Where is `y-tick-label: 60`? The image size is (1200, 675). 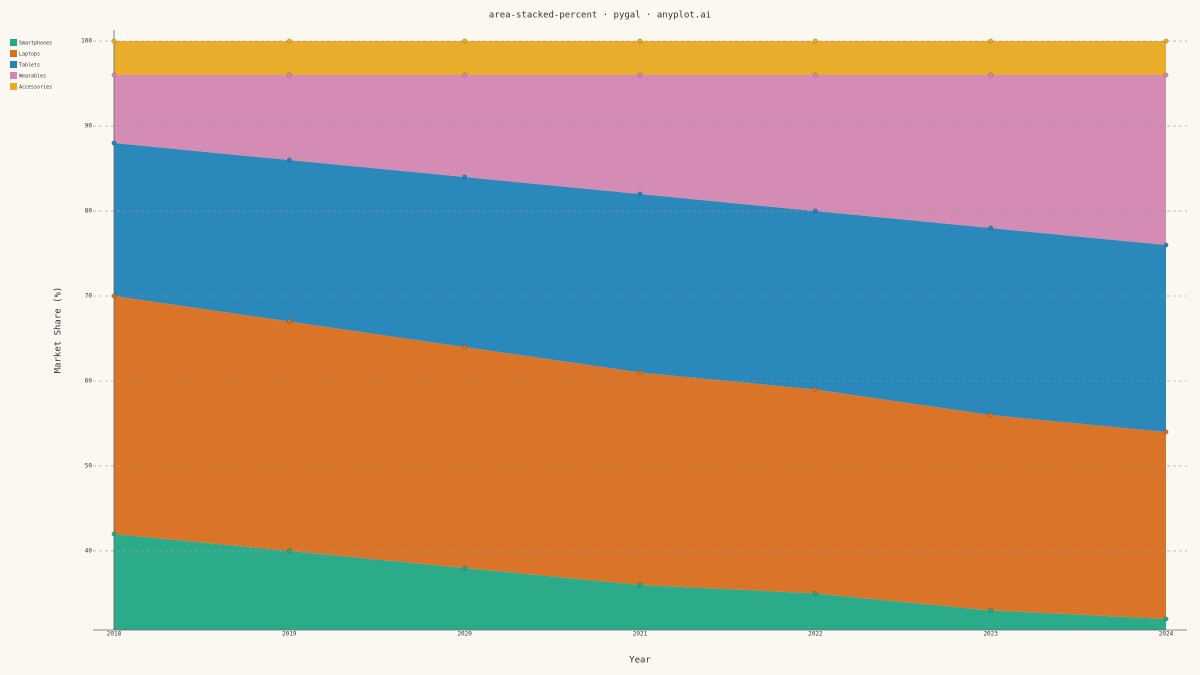 y-tick-label: 60 is located at coordinates (89, 380).